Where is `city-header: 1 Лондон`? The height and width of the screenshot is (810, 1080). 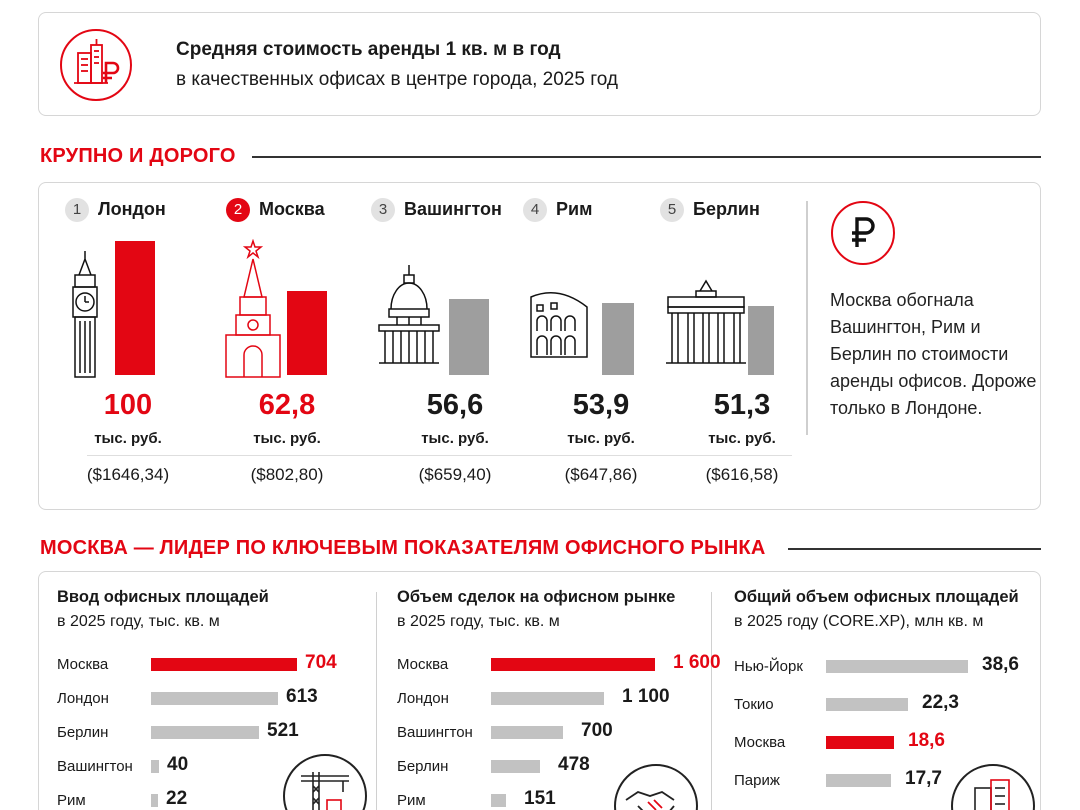
city-header: 1 Лондон is located at coordinates (155, 210).